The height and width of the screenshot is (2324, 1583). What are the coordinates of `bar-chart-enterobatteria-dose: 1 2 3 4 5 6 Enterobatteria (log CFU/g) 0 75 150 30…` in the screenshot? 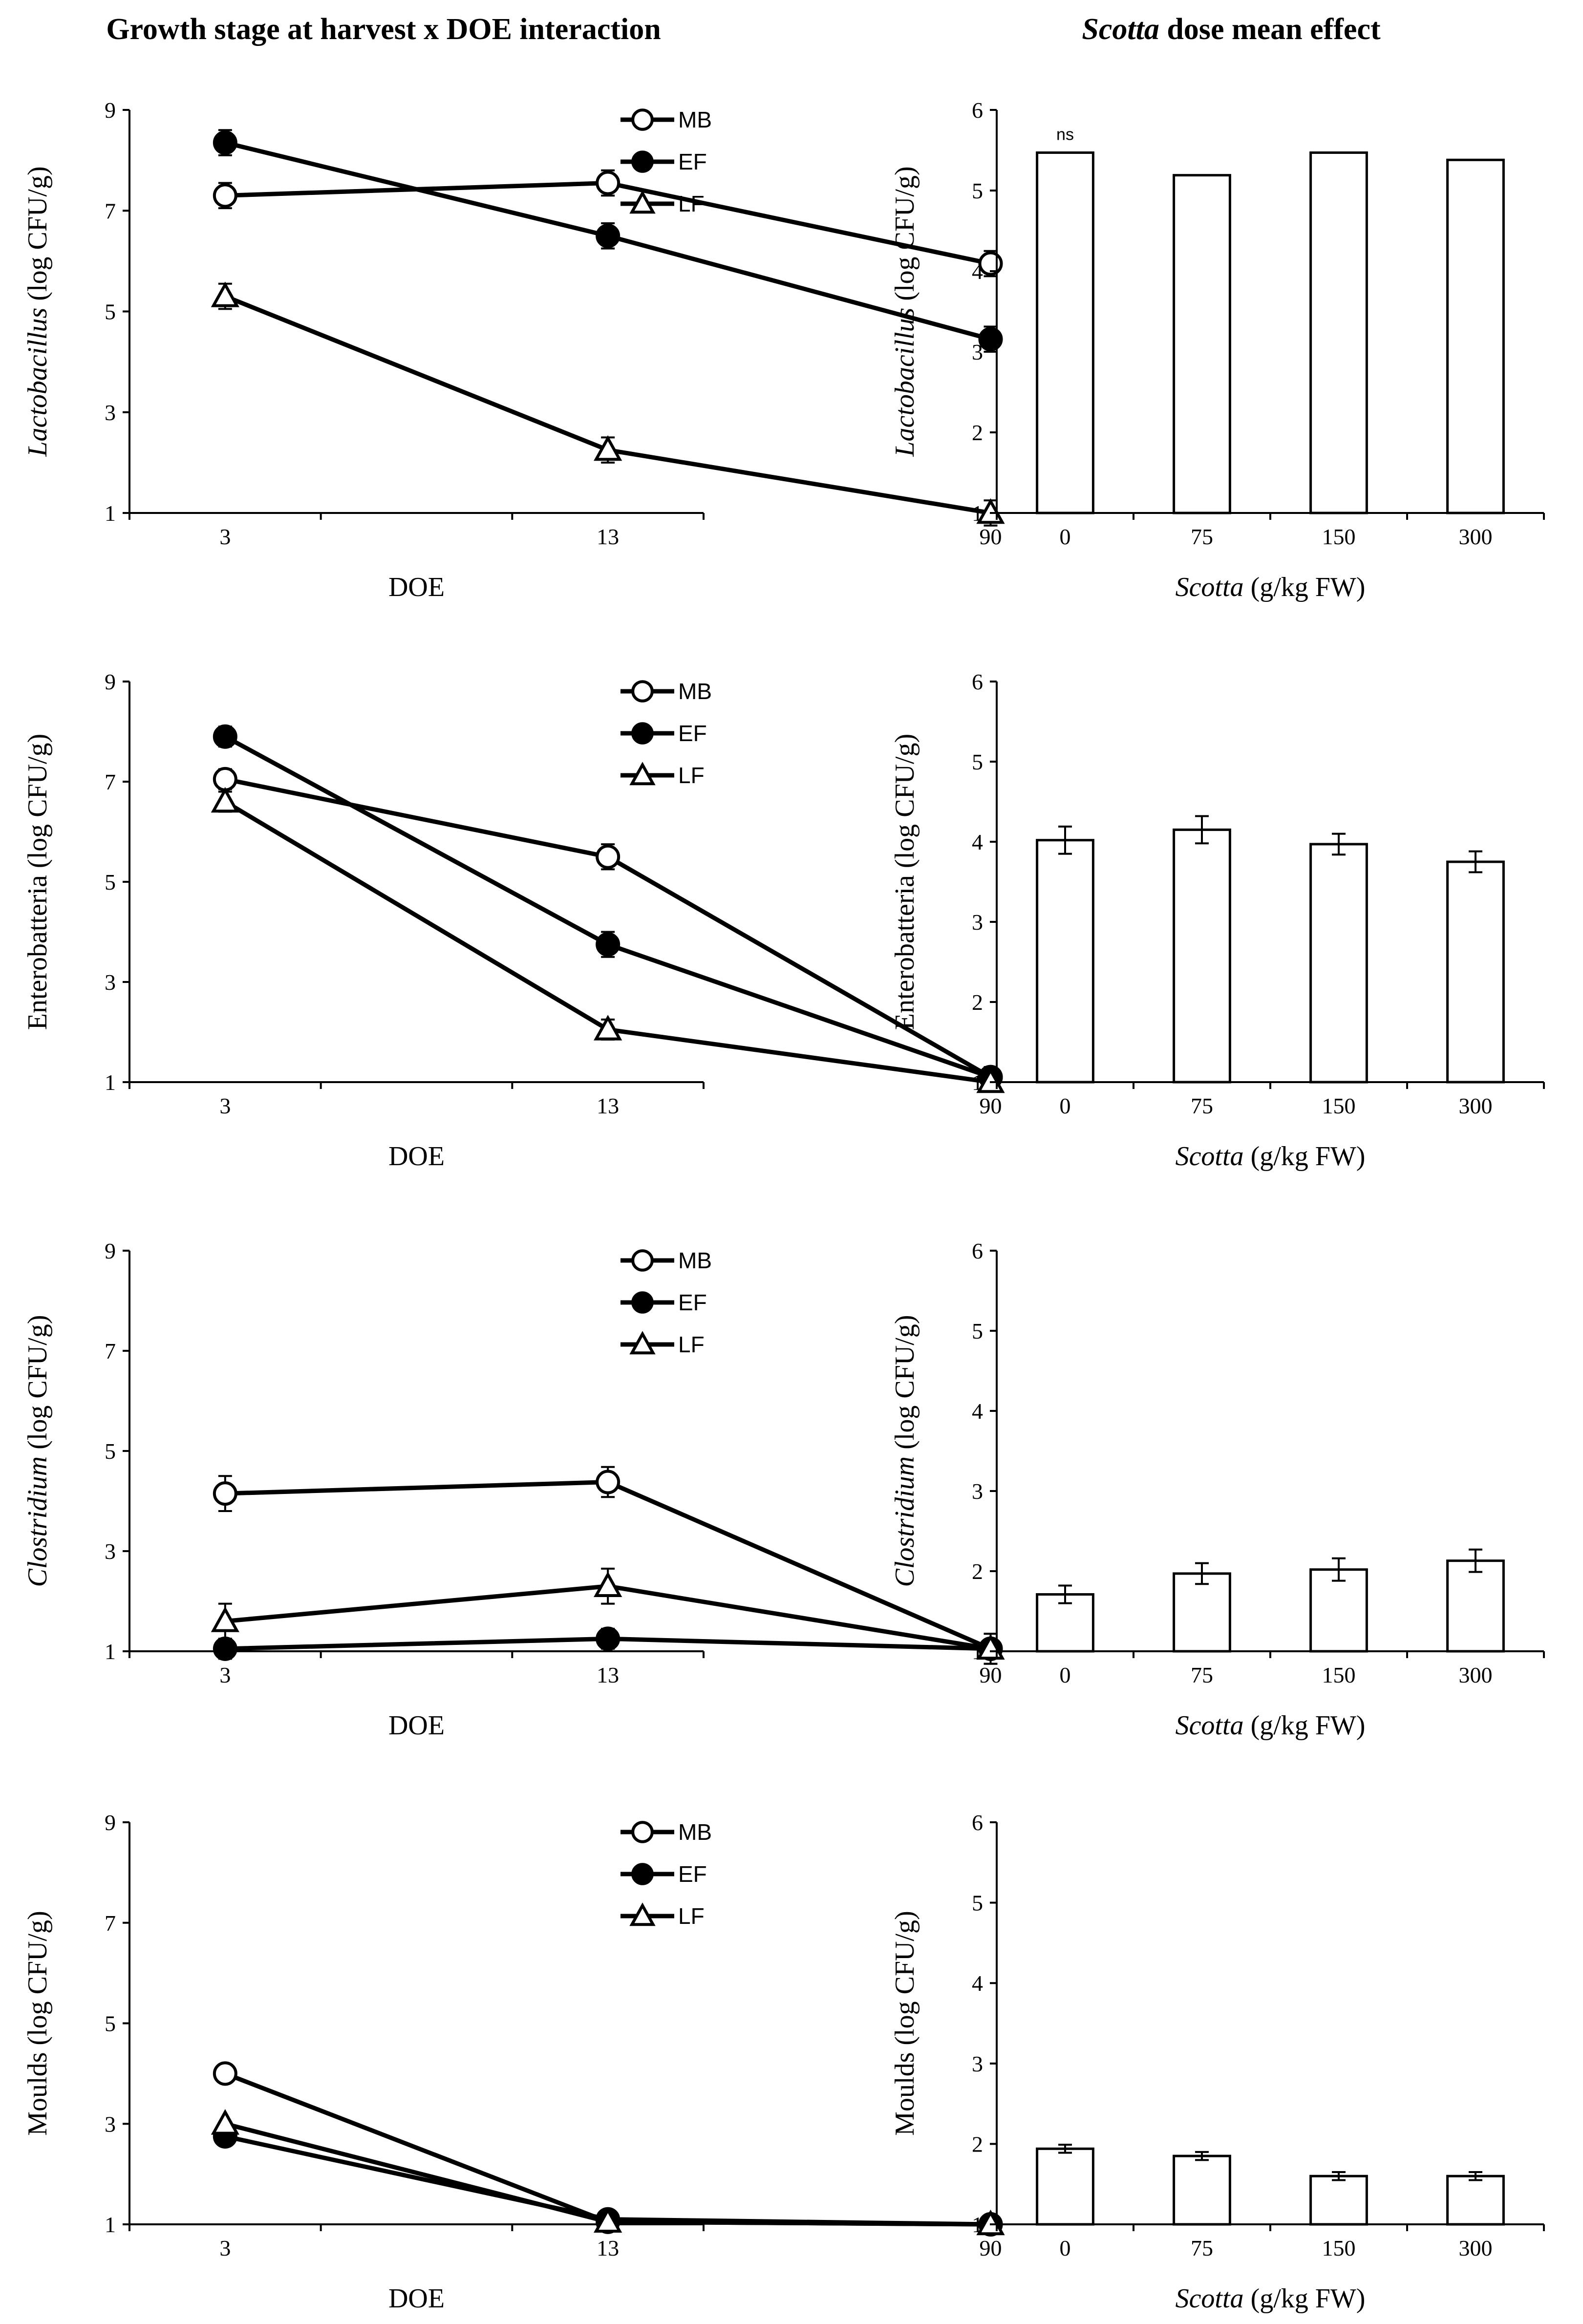 It's located at (1218, 921).